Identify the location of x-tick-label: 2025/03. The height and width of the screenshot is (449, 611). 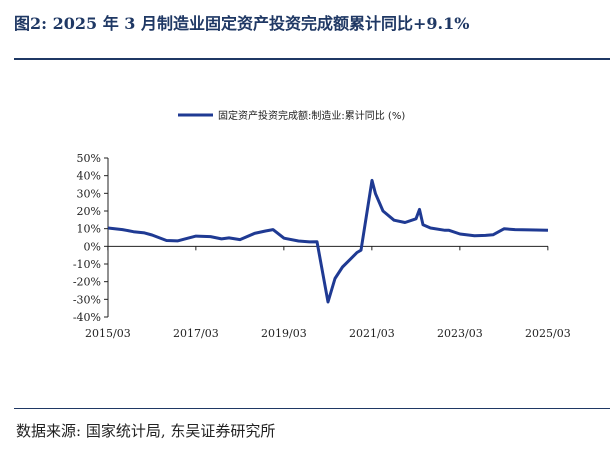
(548, 333).